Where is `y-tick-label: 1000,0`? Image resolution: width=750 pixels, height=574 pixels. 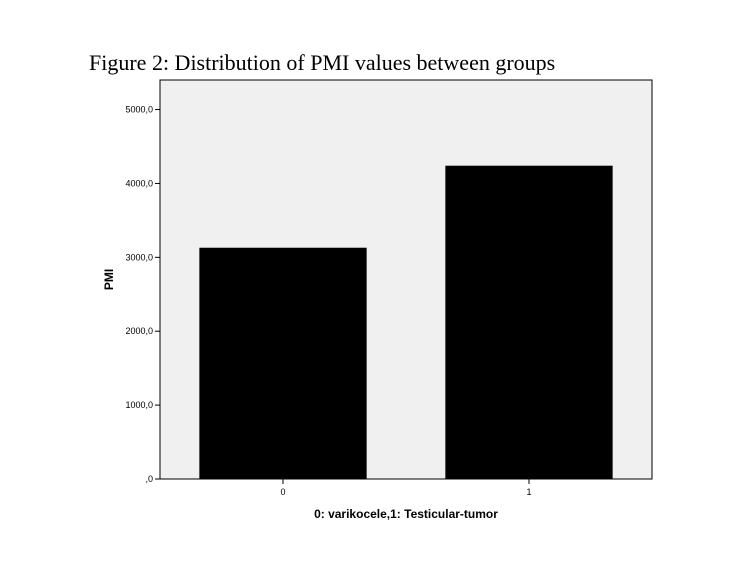 y-tick-label: 1000,0 is located at coordinates (139, 405).